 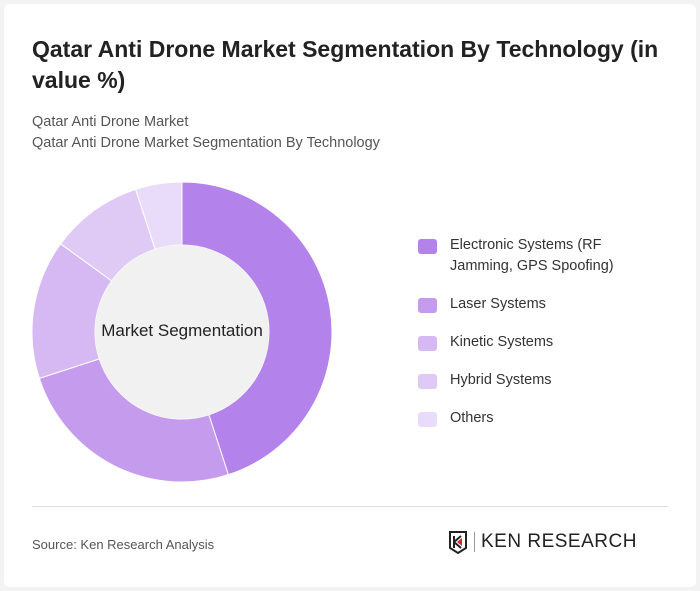 What do you see at coordinates (498, 304) in the screenshot?
I see `legend-label: Laser Systems` at bounding box center [498, 304].